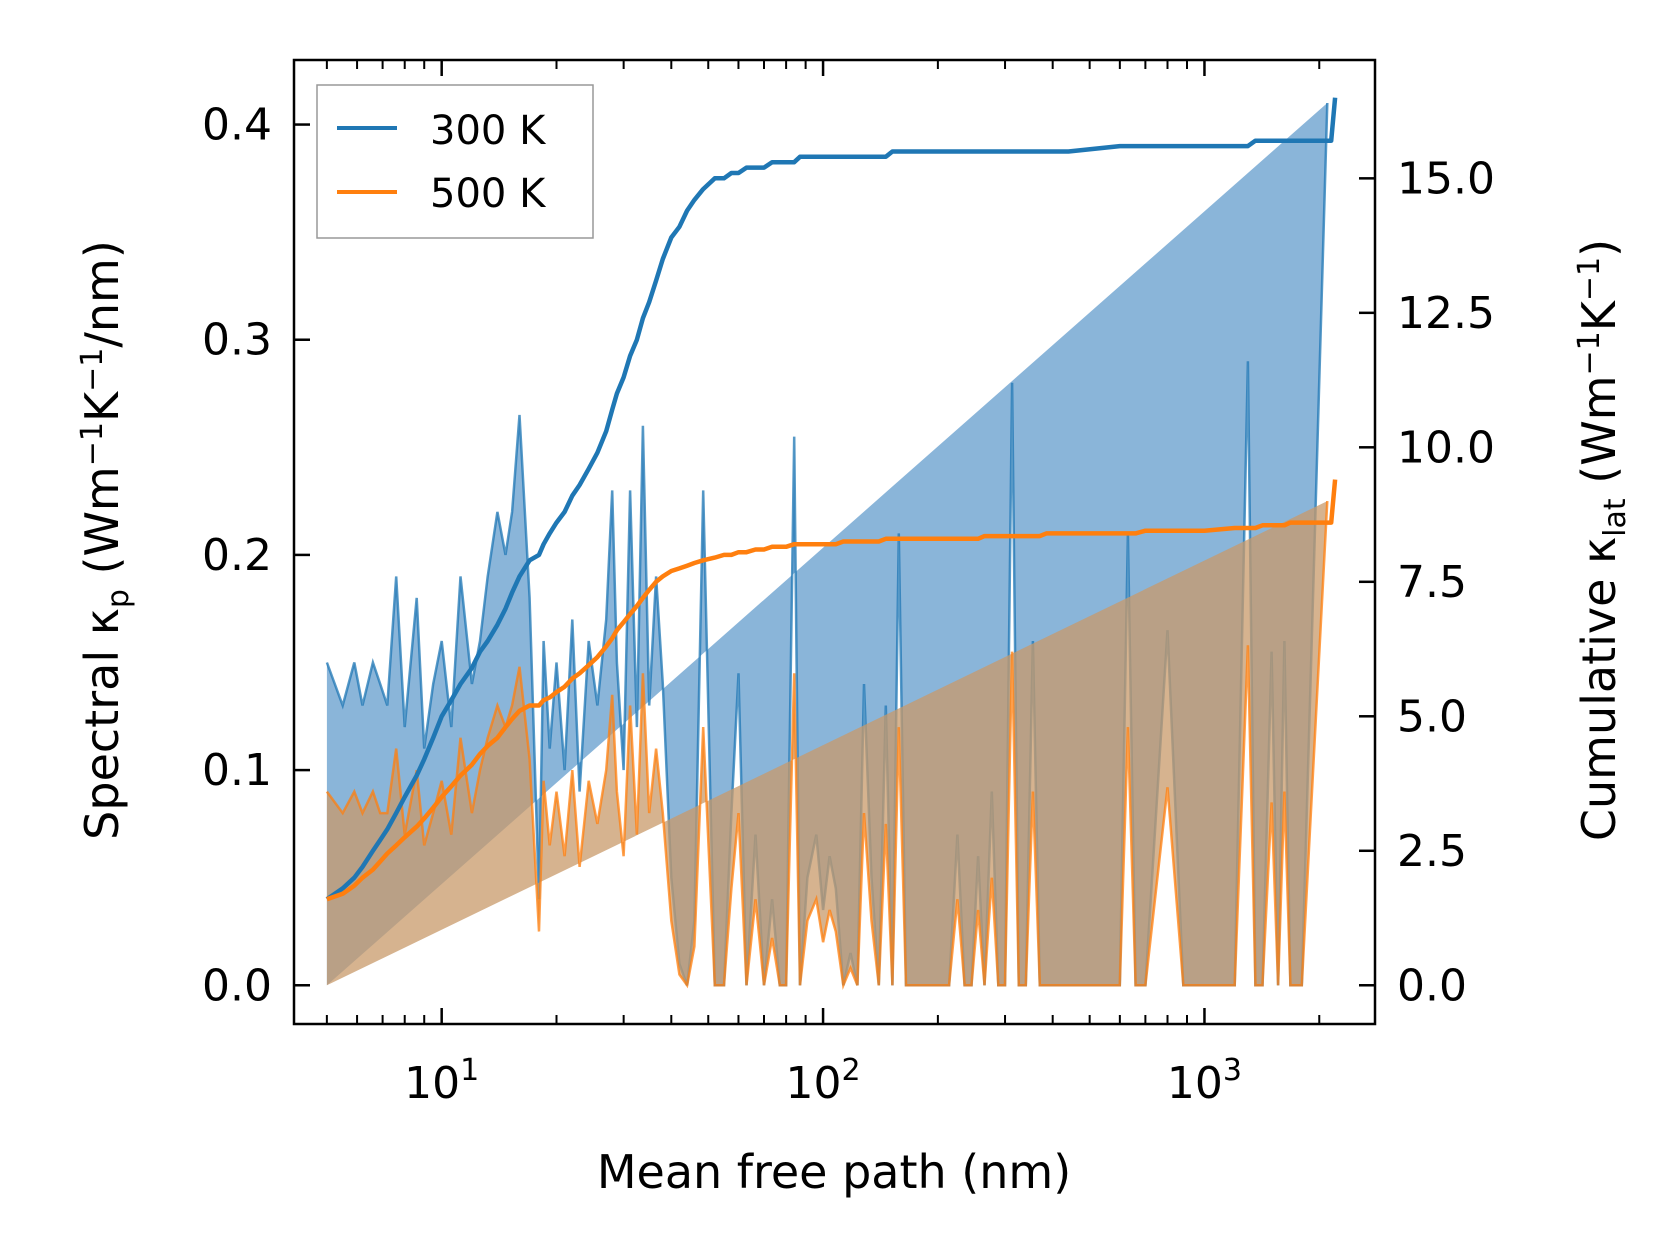 Image resolution: width=1679 pixels, height=1254 pixels. I want to click on y-left-exp2: −1, so click(92, 370).